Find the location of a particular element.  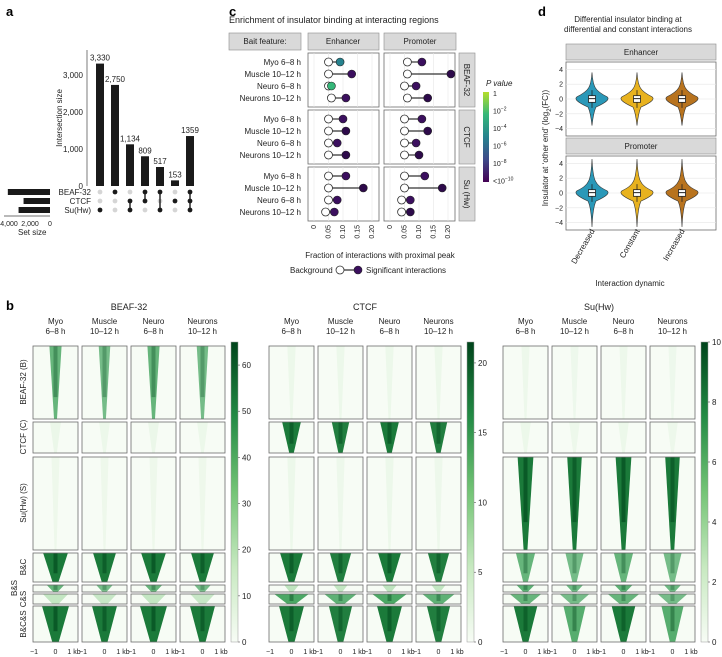

bar-value-label: 3,330 is located at coordinates (100, 58).